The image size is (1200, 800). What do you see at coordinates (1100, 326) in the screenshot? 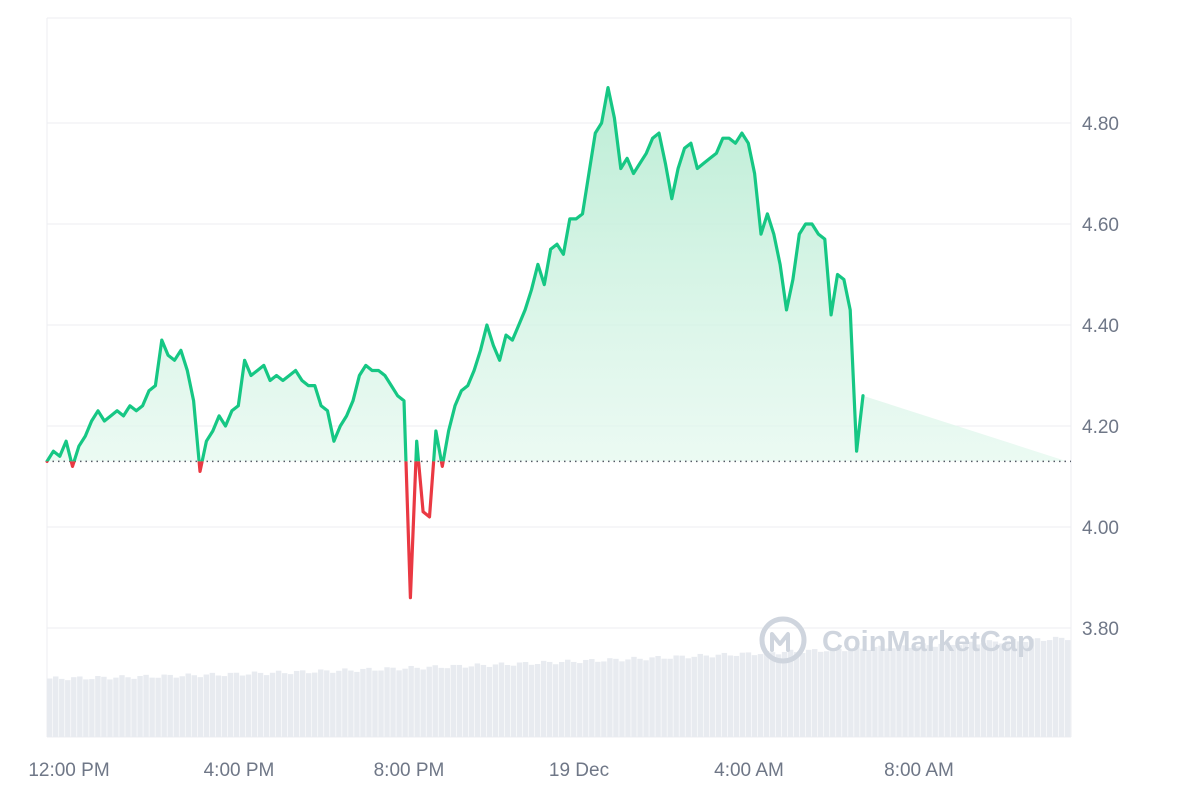
I see `y-tick-label: 4.40` at bounding box center [1100, 326].